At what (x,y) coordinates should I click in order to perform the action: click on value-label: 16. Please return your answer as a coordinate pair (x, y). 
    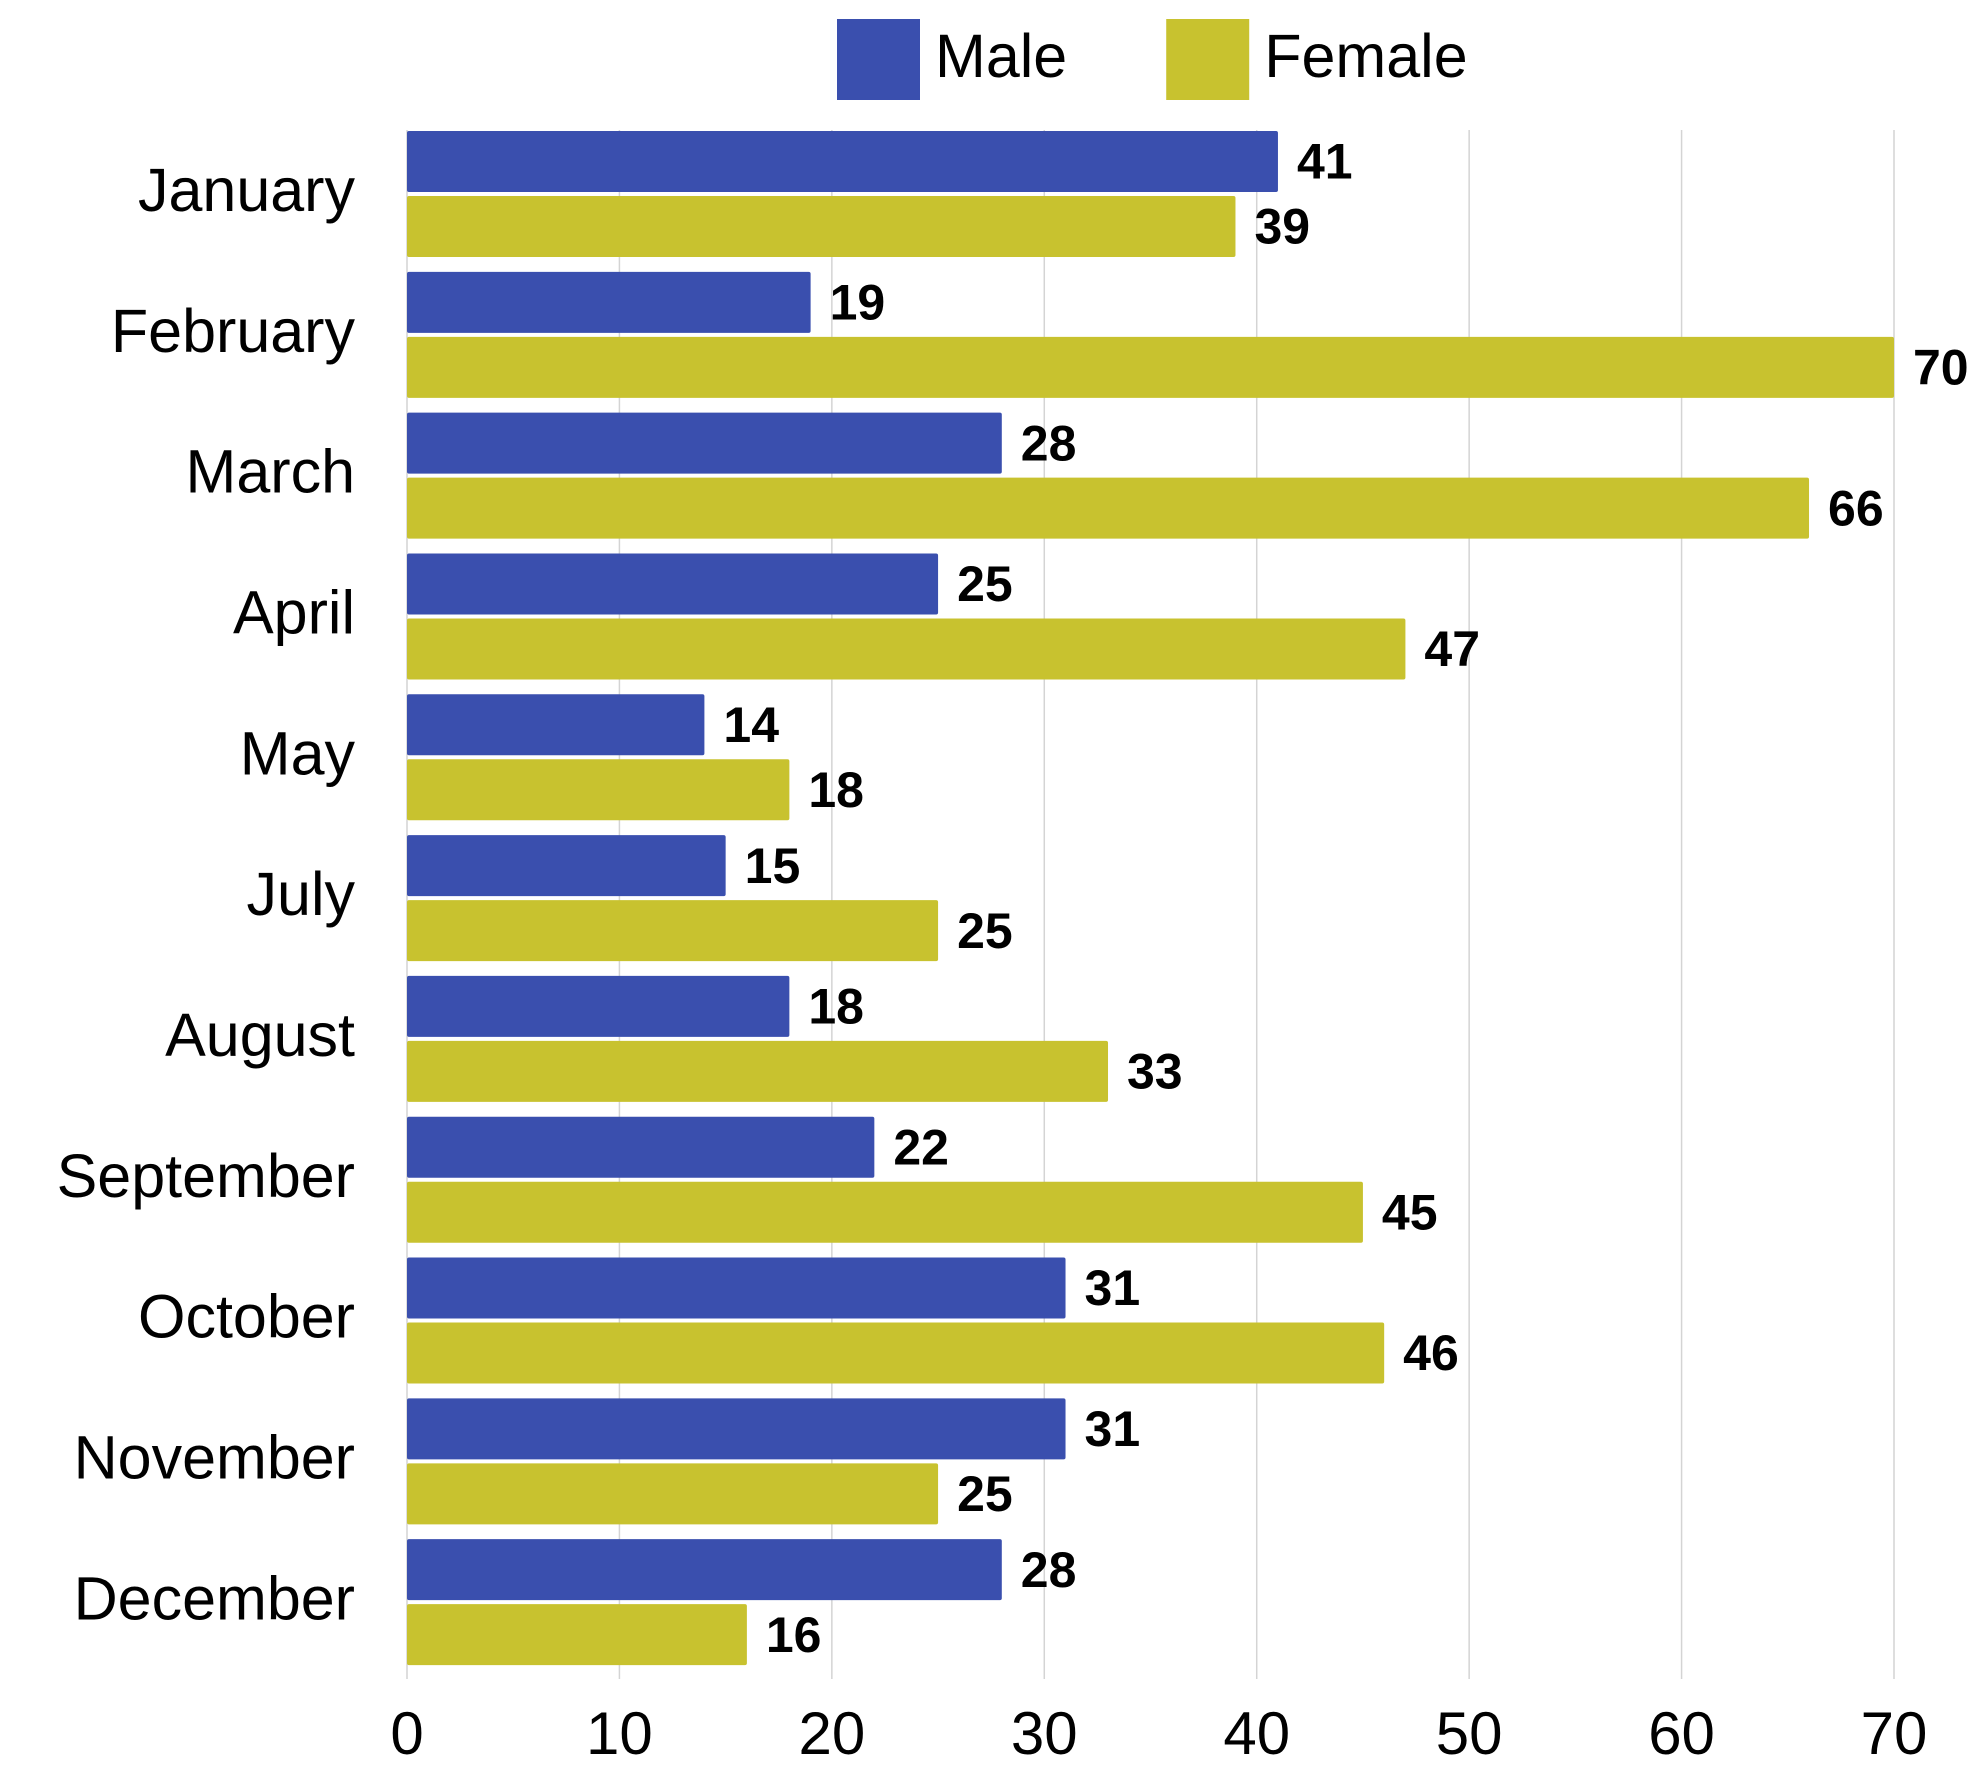
    Looking at the image, I should click on (794, 1635).